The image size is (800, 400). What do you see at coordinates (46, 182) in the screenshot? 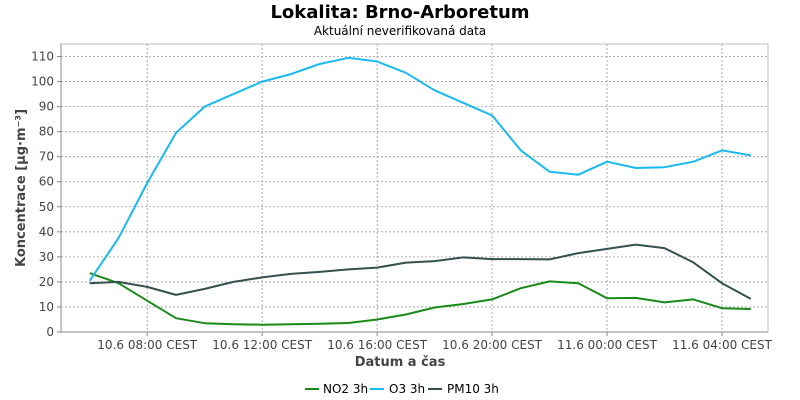
I see `y-tick-label: 60` at bounding box center [46, 182].